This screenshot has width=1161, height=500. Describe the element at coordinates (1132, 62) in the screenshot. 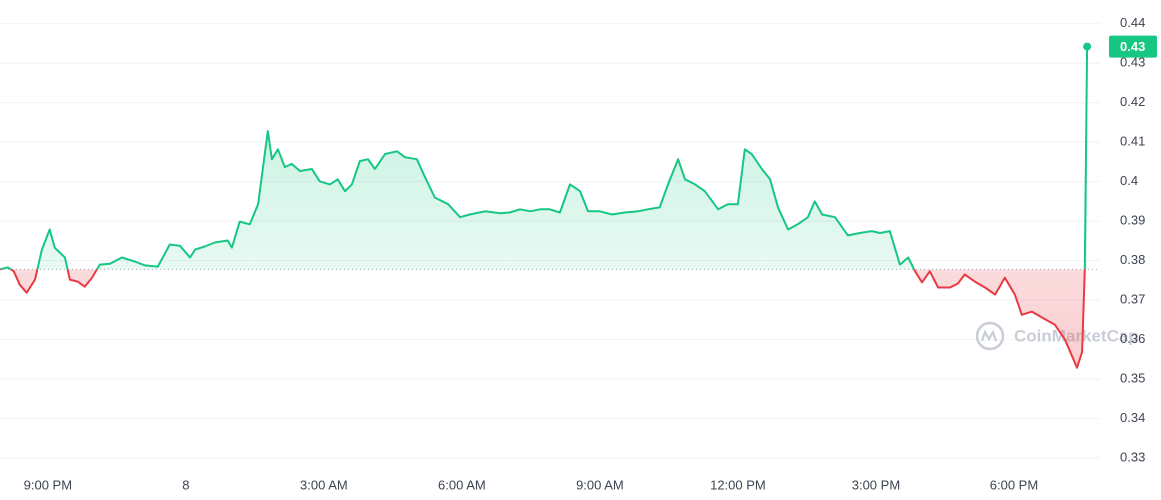

I see `y-tick-label: 0.43` at that location.